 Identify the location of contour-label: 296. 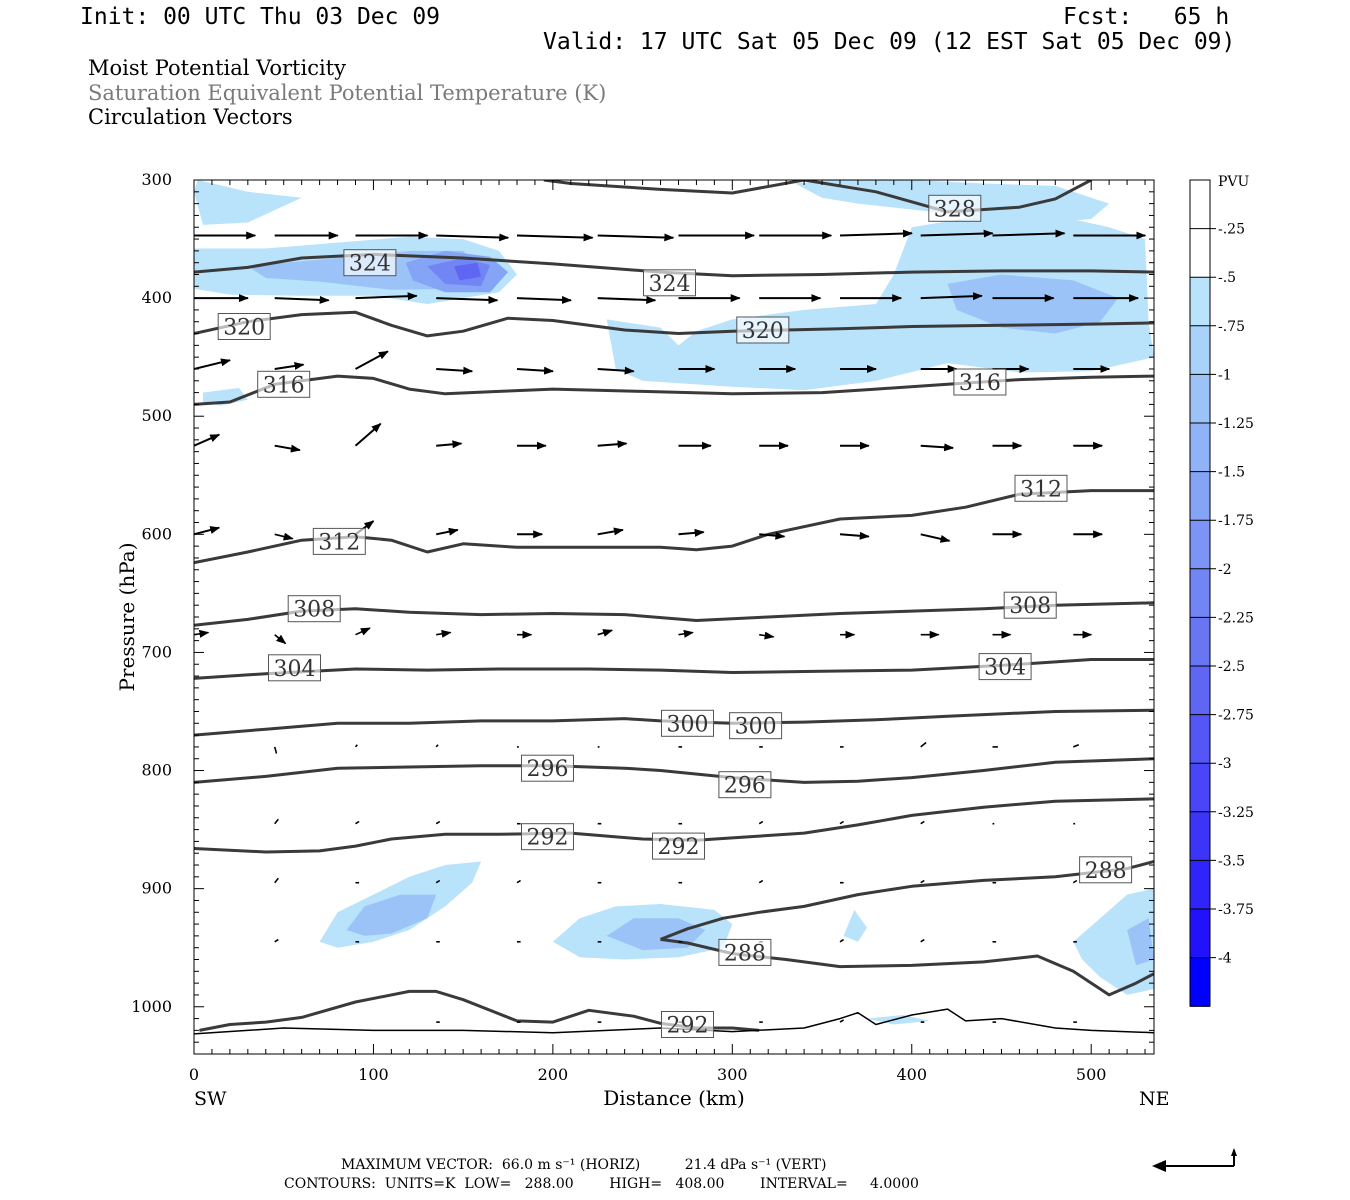
(745, 786).